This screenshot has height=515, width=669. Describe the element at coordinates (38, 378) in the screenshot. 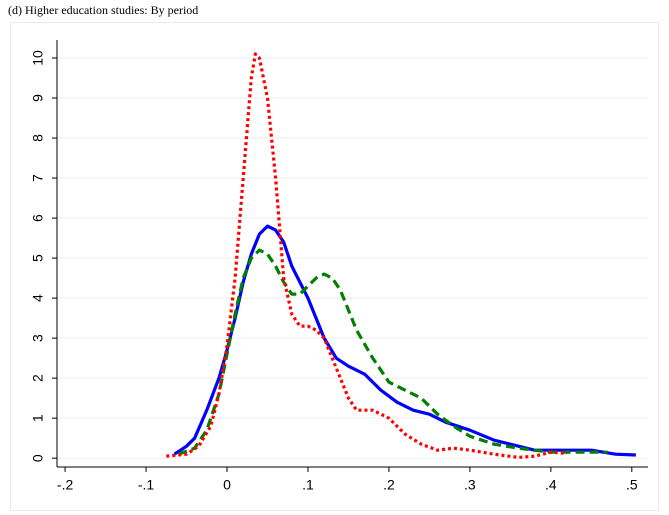

I see `y-tick-label: 2` at that location.